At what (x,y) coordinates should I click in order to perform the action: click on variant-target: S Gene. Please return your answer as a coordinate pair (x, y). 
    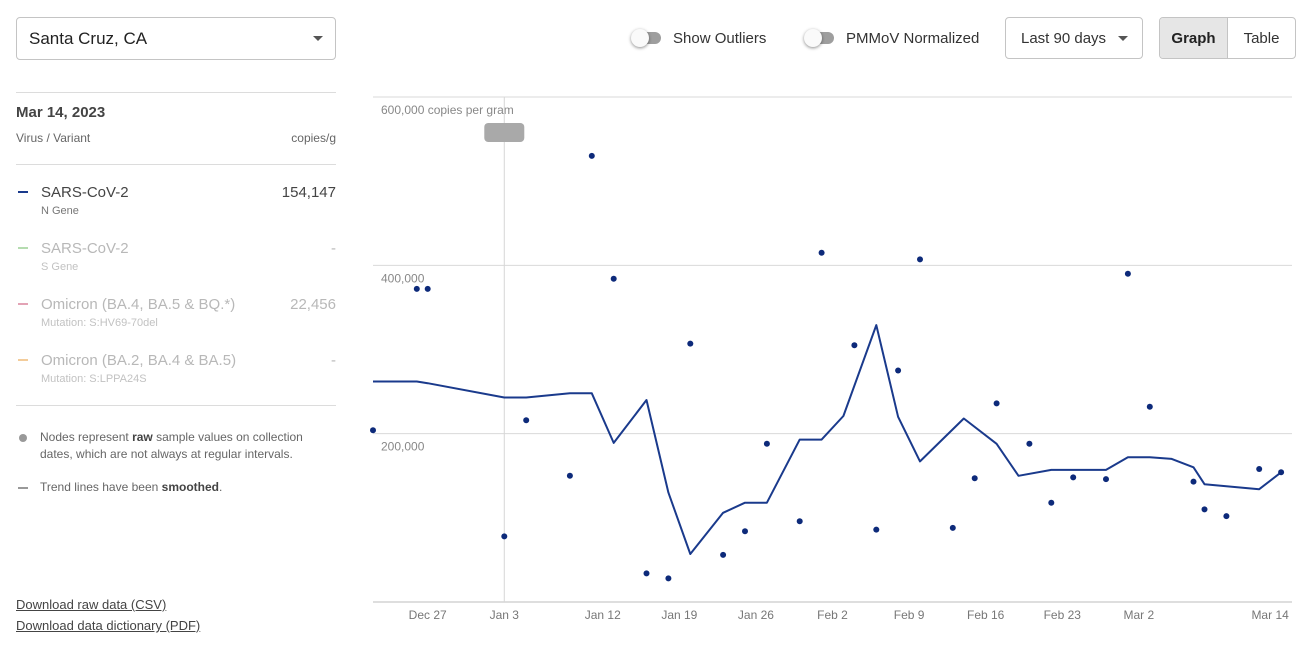
    Looking at the image, I should click on (60, 267).